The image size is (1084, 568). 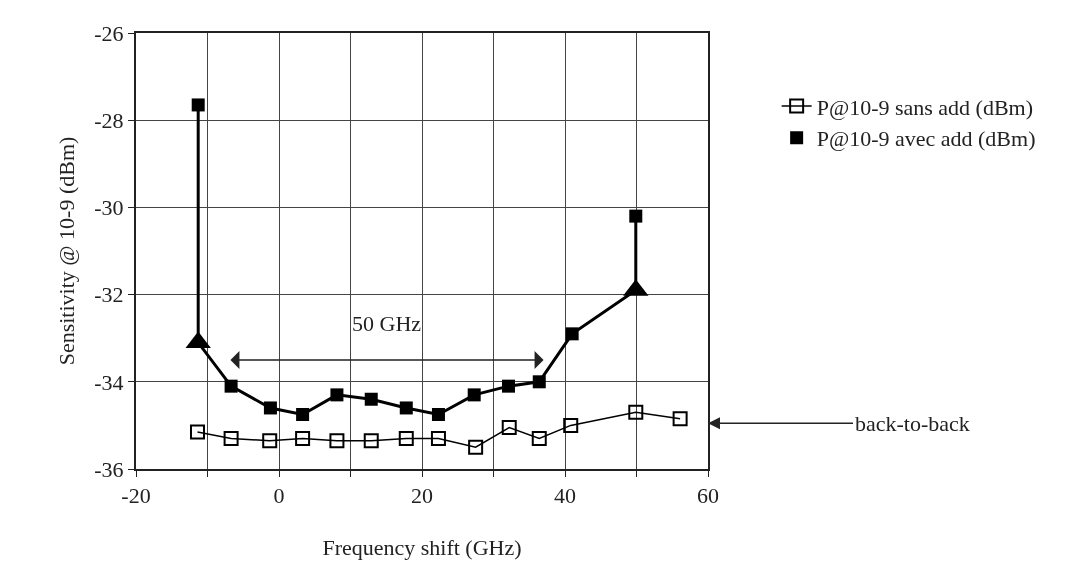 What do you see at coordinates (66, 251) in the screenshot?
I see `y-axis-title: Sensitivity @ 10-9 (dBm)` at bounding box center [66, 251].